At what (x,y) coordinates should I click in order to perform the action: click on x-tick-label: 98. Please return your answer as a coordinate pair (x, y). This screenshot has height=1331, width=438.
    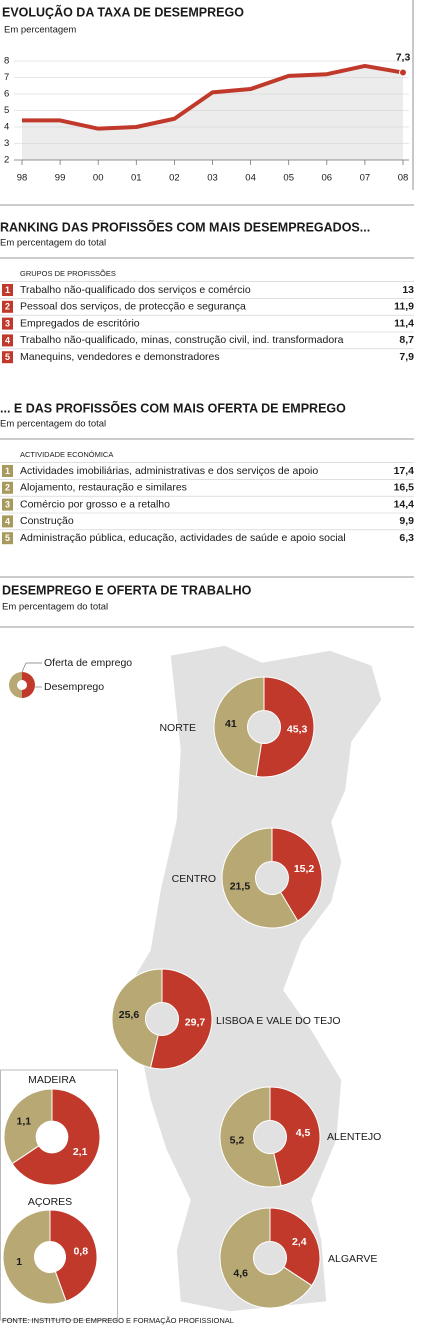
    Looking at the image, I should click on (22, 178).